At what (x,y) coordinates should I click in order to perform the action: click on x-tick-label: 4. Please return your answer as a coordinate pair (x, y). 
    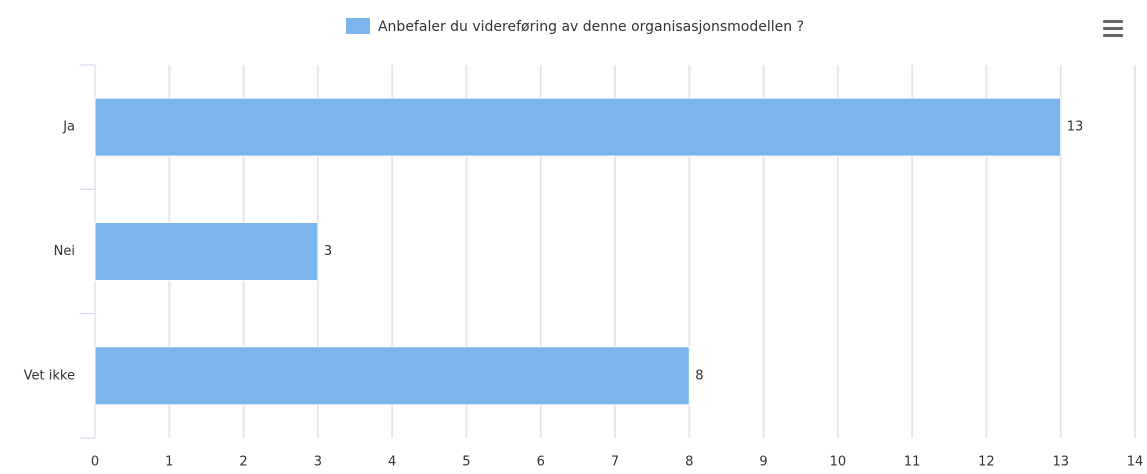
    Looking at the image, I should click on (392, 462).